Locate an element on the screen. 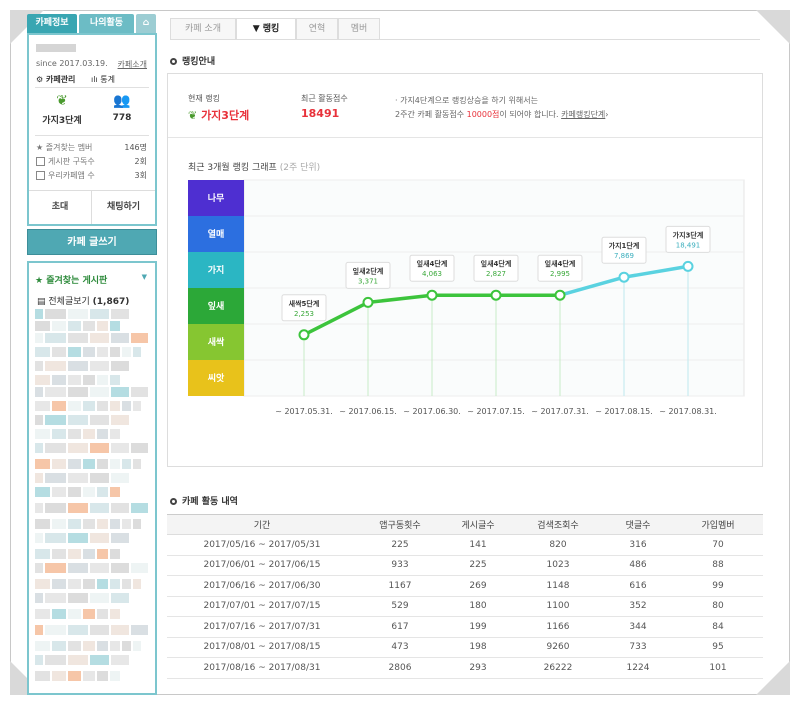 This screenshot has height=705, width=800. divider is located at coordinates (465, 137).